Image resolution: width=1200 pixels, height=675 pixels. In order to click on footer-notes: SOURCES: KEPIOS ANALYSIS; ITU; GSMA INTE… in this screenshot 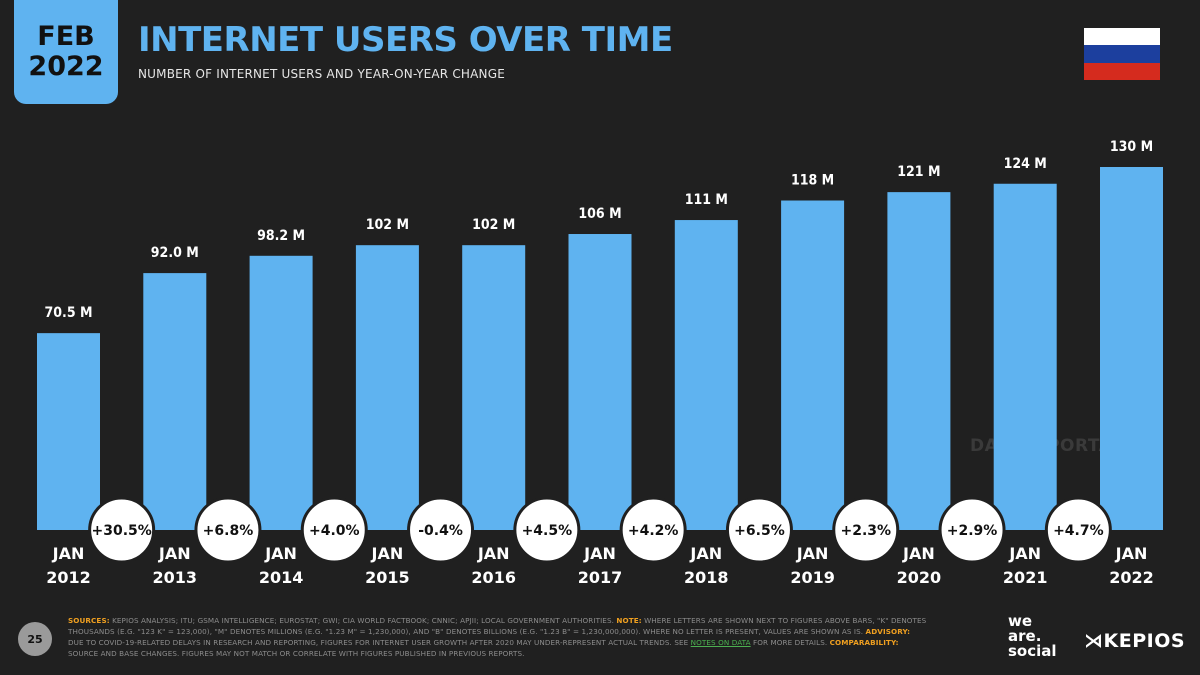, I will do `click(498, 637)`.